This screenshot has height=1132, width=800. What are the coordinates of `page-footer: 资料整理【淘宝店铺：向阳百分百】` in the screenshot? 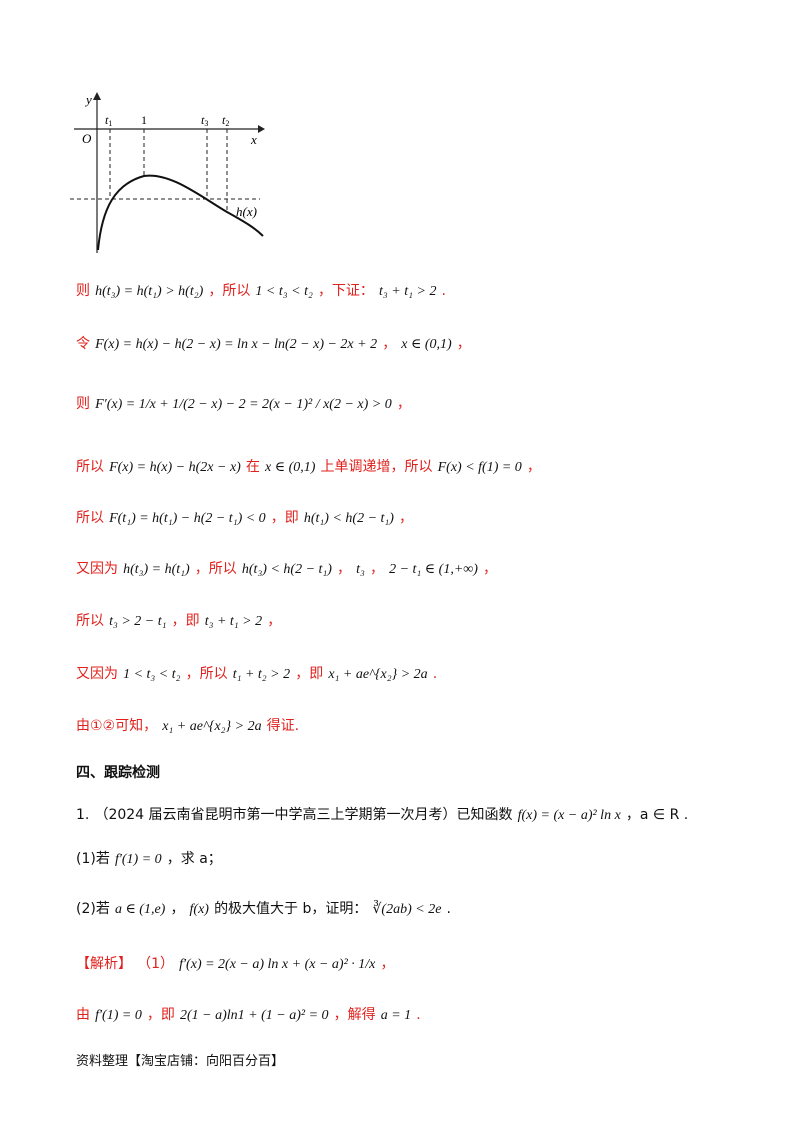 It's located at (180, 1061).